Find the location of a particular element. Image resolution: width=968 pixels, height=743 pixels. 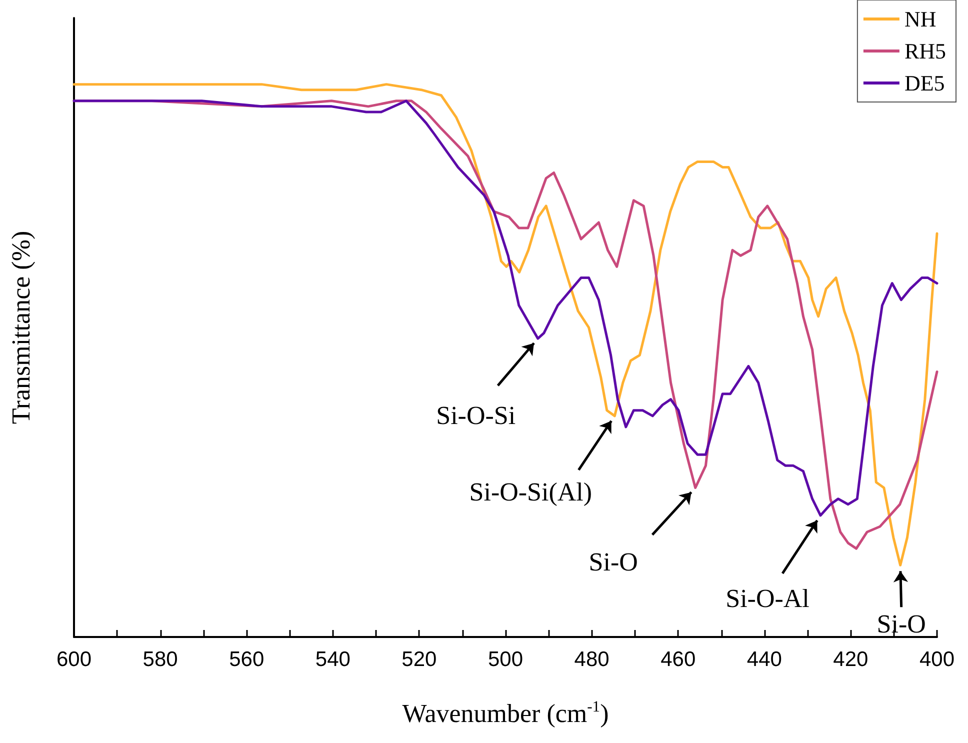

legend-label: RH5 is located at coordinates (925, 51).